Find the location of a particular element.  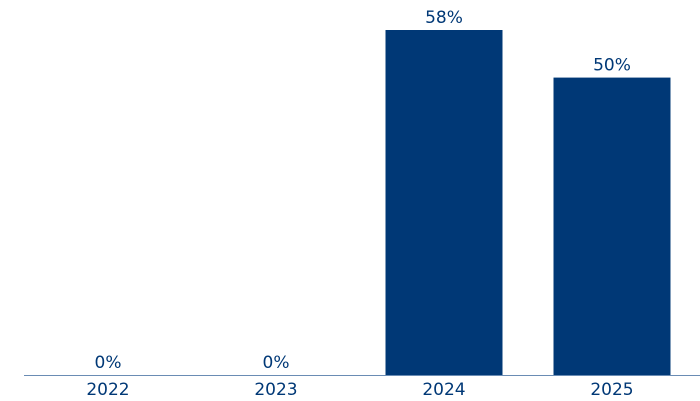

x-tick-label: 2023 is located at coordinates (275, 390).